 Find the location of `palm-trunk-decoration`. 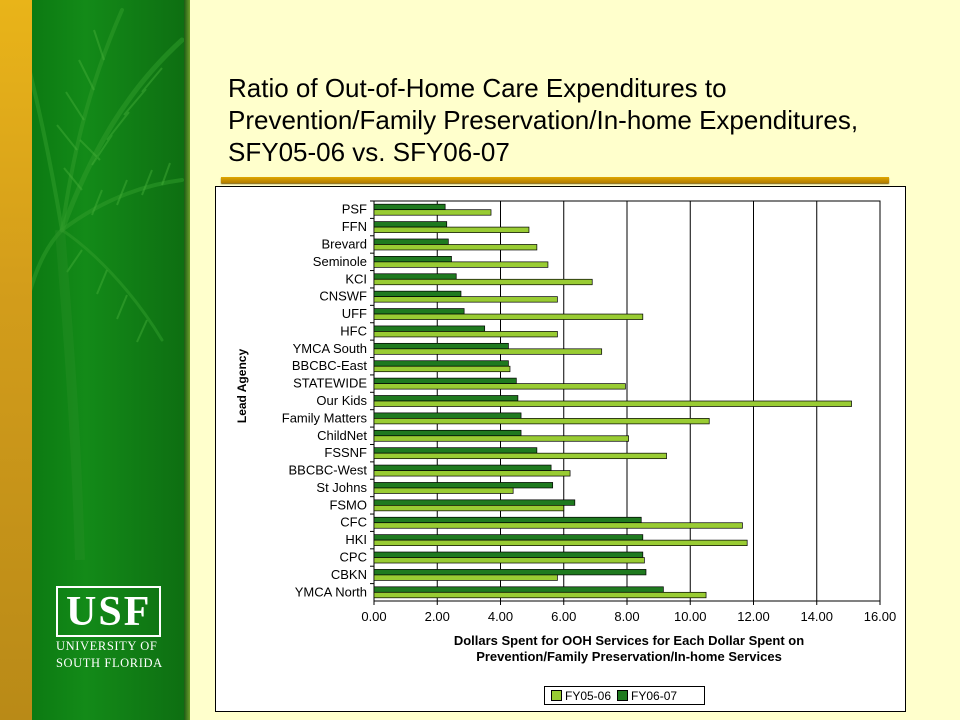

palm-trunk-decoration is located at coordinates (70, 395).